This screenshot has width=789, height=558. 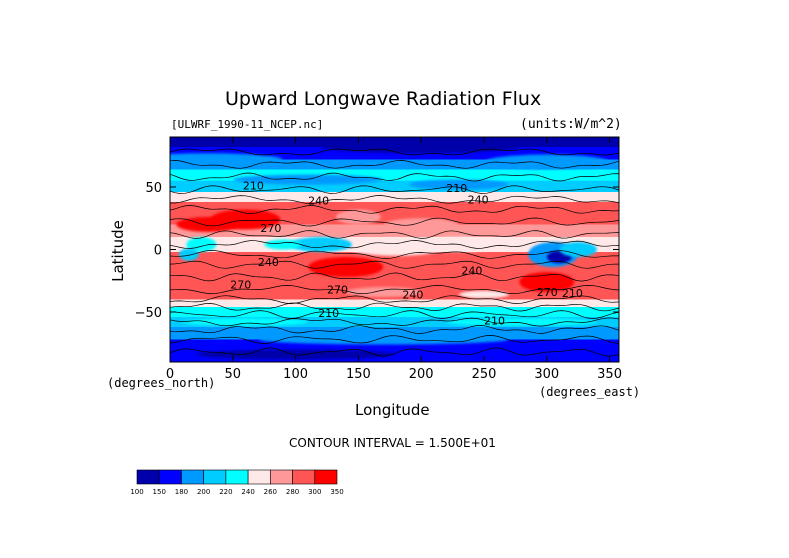 I want to click on x-axis-label: Longitude, so click(x=392, y=410).